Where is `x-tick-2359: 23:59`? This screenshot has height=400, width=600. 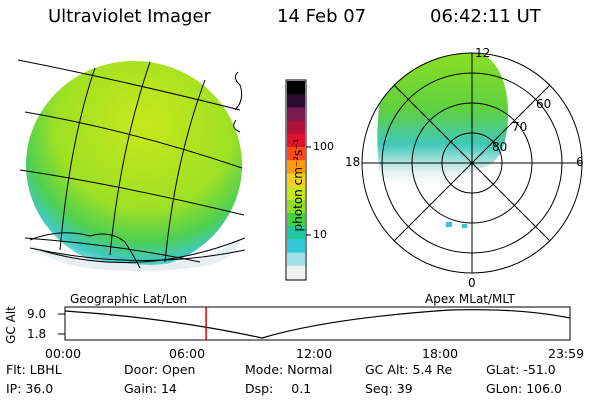
x-tick-2359: 23:59 is located at coordinates (566, 353).